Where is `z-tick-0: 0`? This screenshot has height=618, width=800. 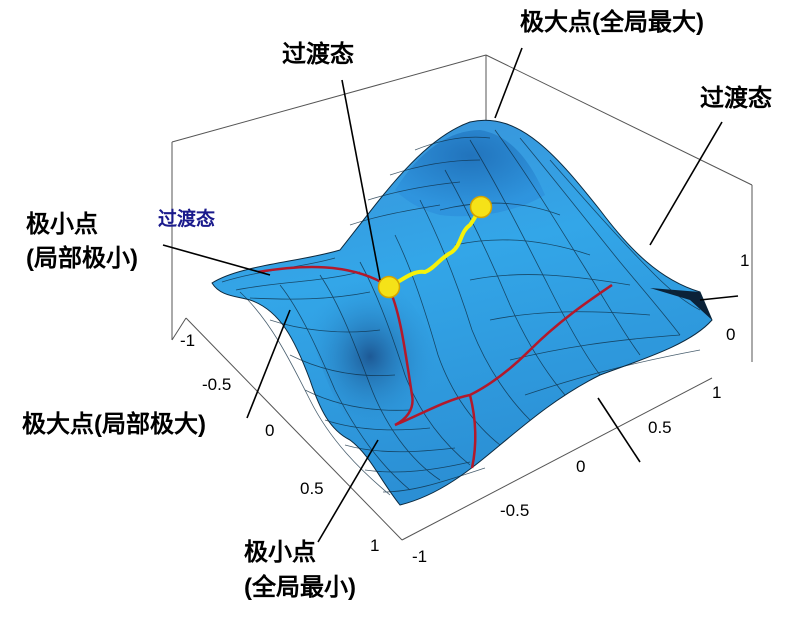
z-tick-0: 0 is located at coordinates (730, 334).